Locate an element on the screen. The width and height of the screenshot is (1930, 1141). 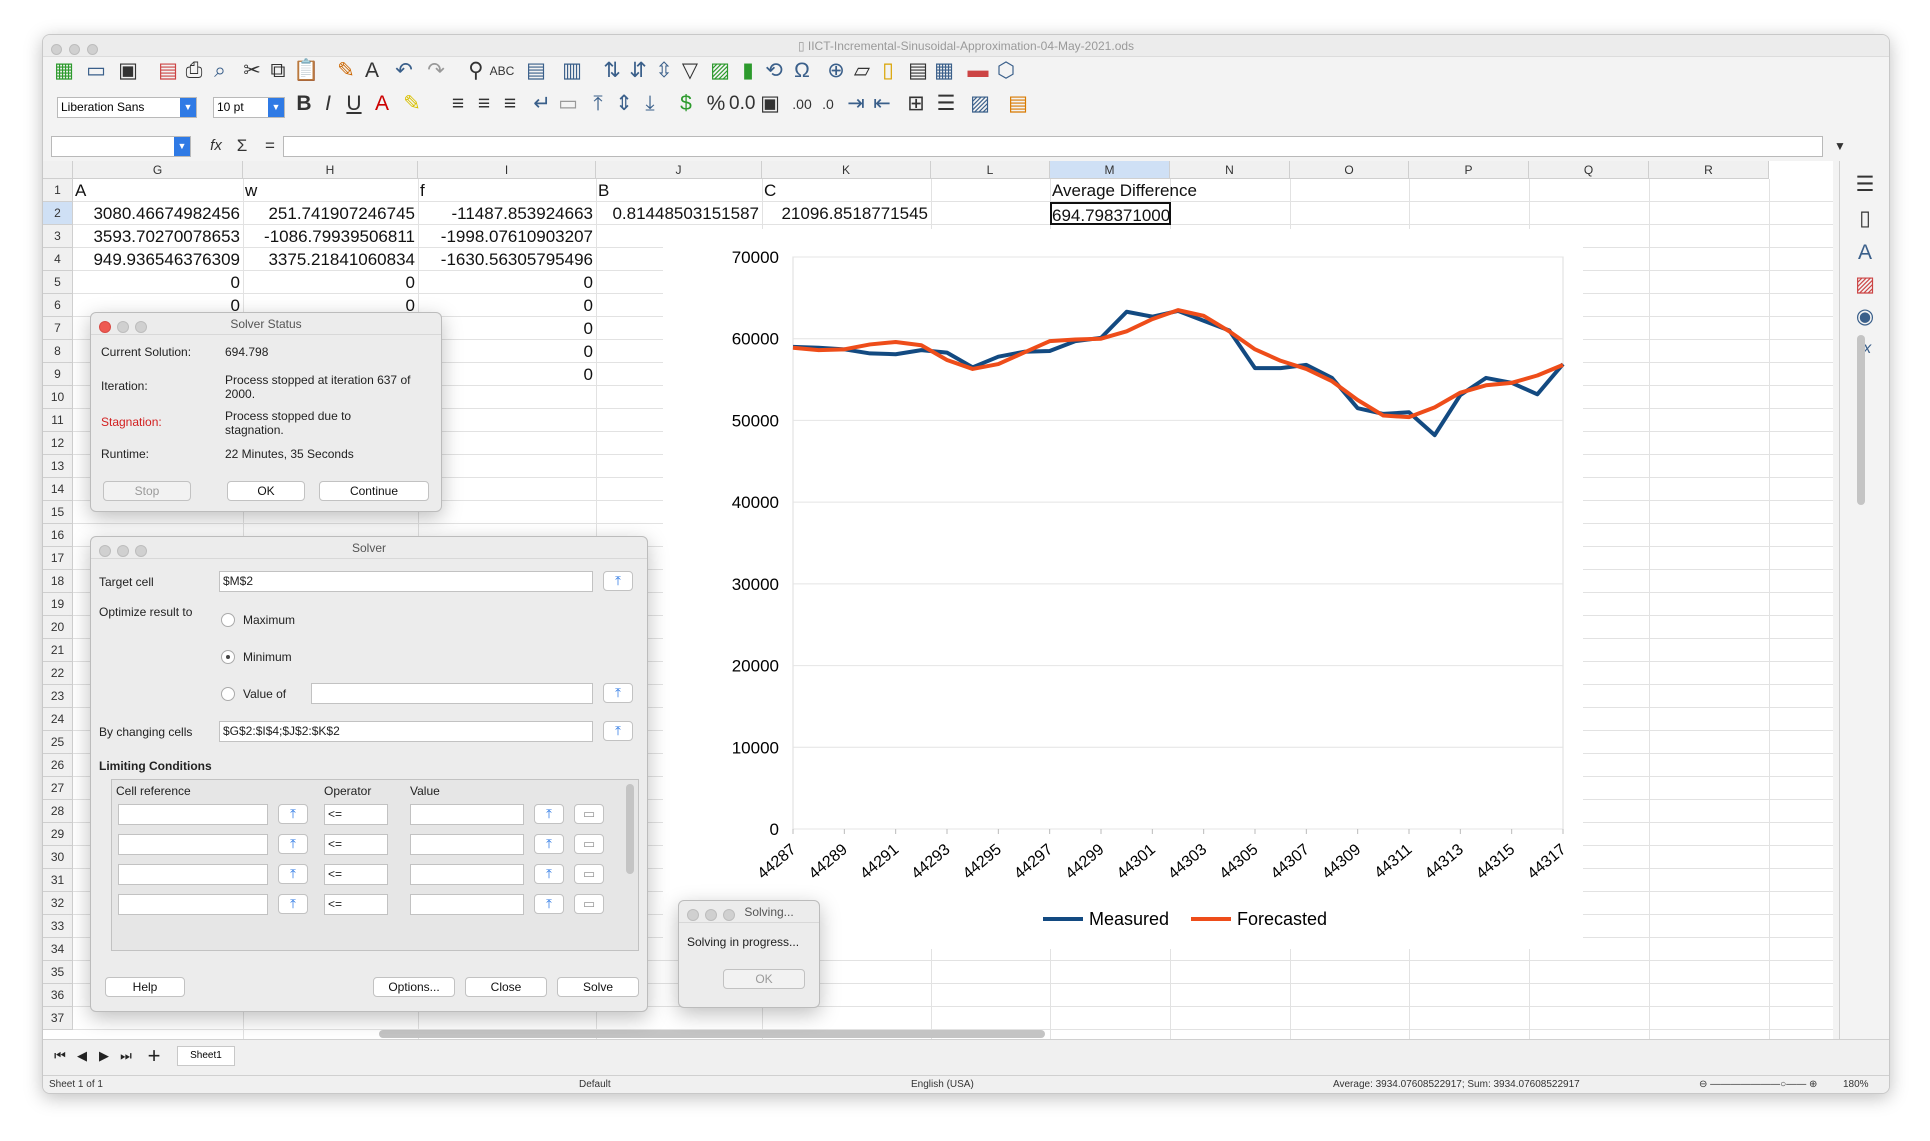
column-header-r: R is located at coordinates (1709, 170).